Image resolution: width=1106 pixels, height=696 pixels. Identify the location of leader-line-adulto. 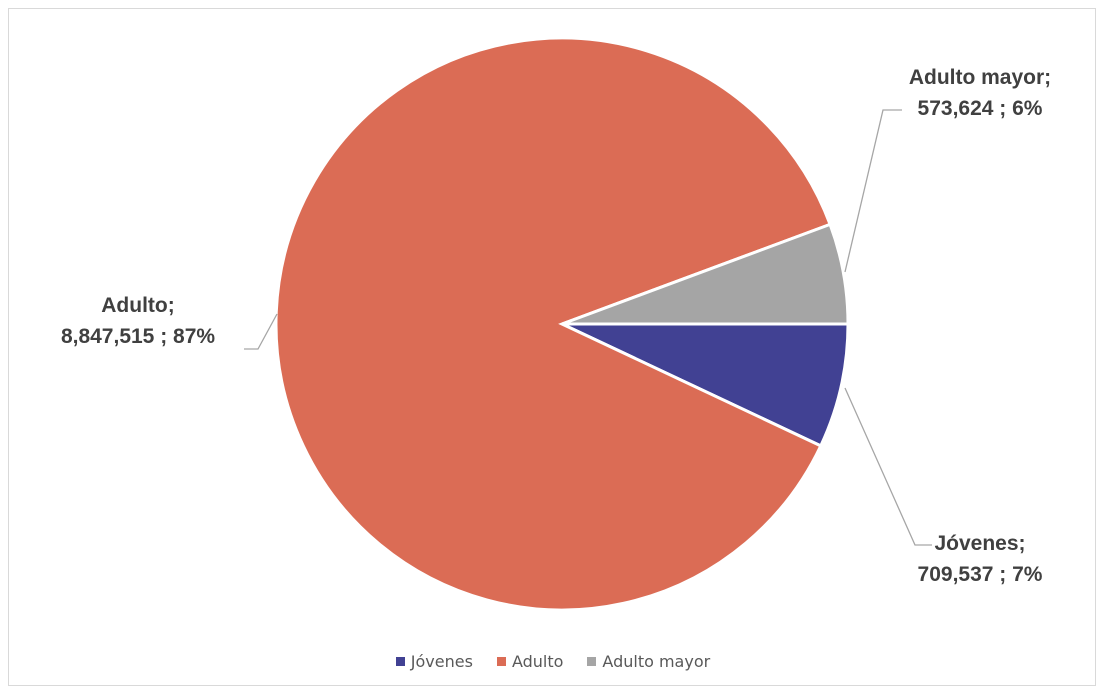
(261, 331).